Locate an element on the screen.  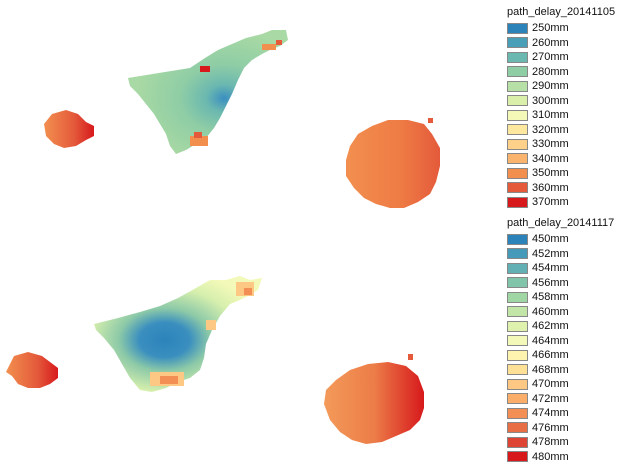
legend-label: 478mm is located at coordinates (550, 442).